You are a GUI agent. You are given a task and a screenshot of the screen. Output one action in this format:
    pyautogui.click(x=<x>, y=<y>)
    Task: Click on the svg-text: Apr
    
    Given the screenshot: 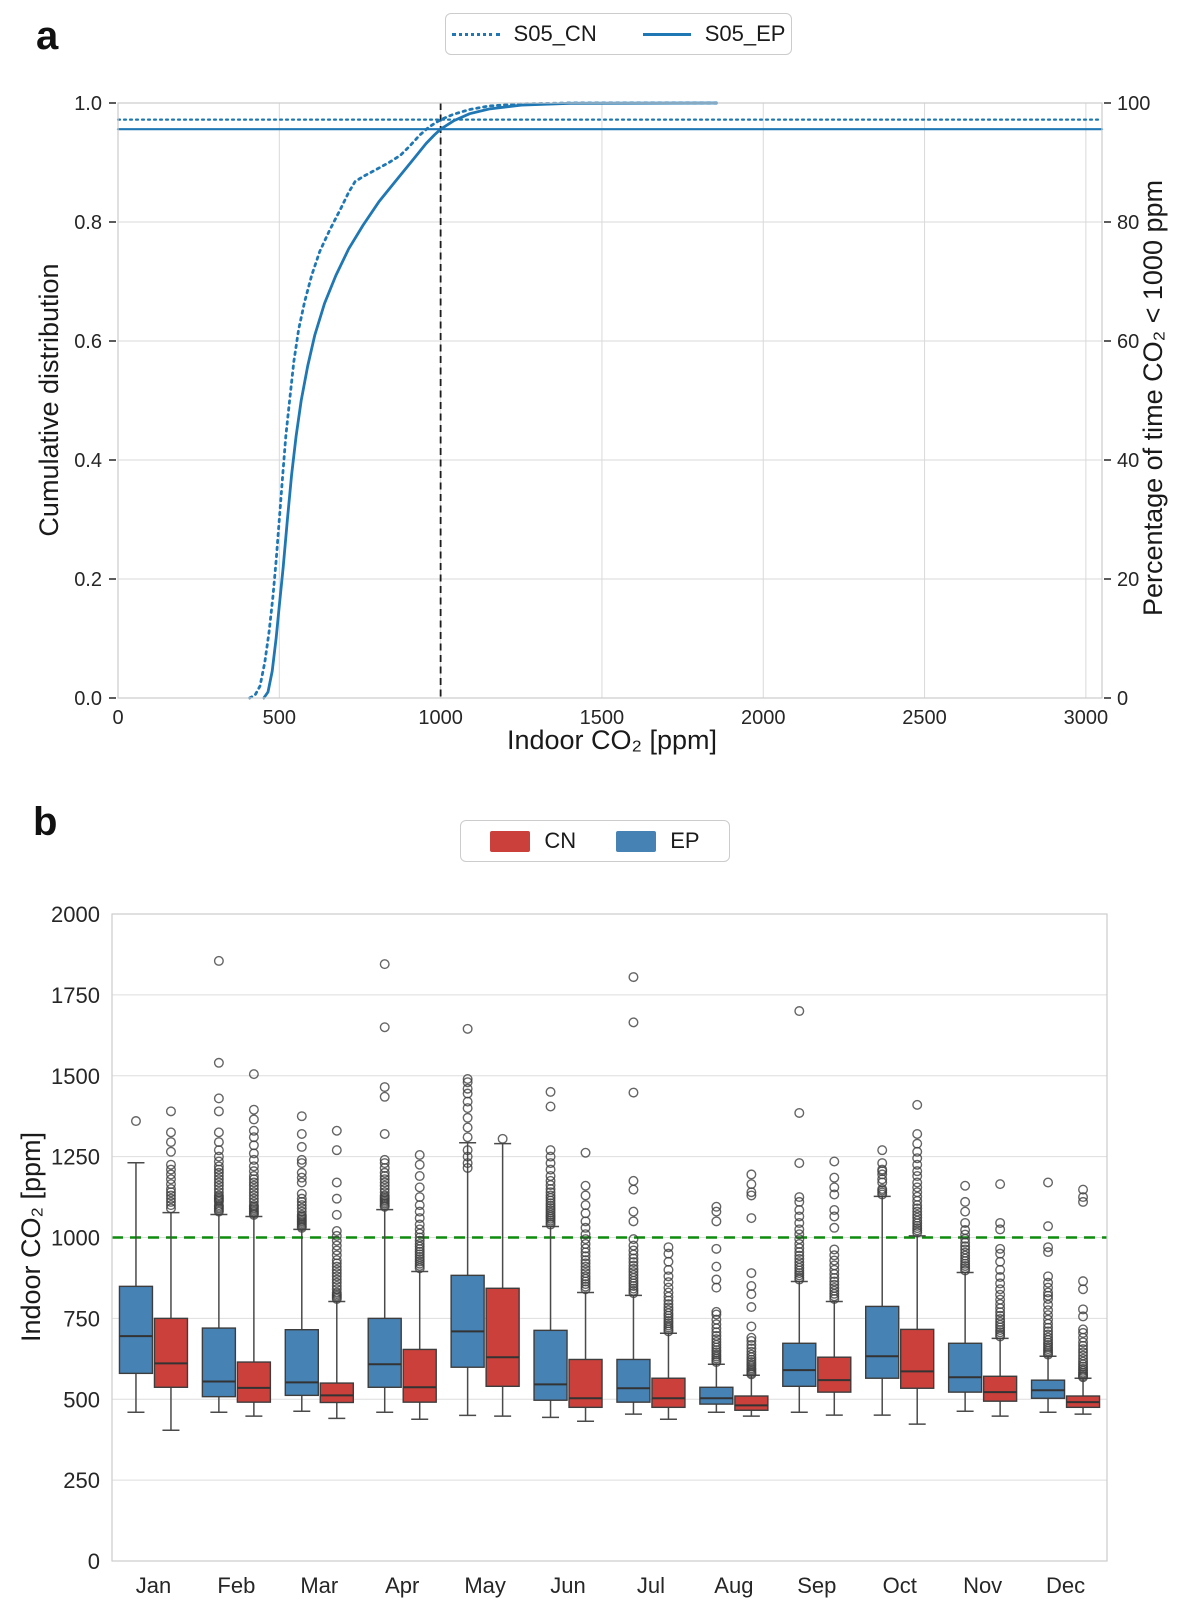 What is the action you would take?
    pyautogui.click(x=402, y=1585)
    